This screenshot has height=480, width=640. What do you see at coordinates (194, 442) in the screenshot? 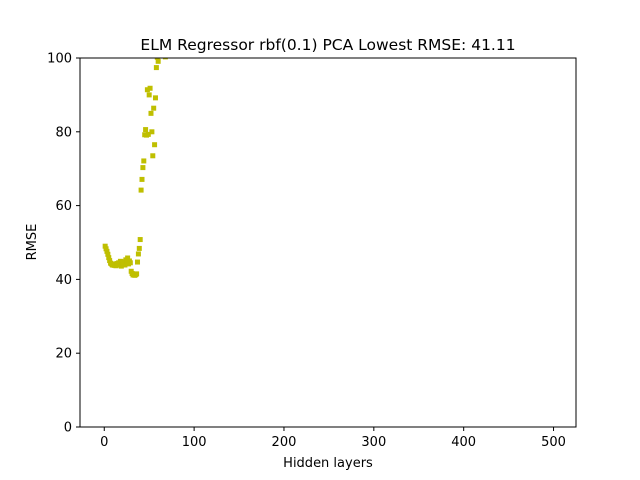
I see `x-tick-label: 100` at bounding box center [194, 442].